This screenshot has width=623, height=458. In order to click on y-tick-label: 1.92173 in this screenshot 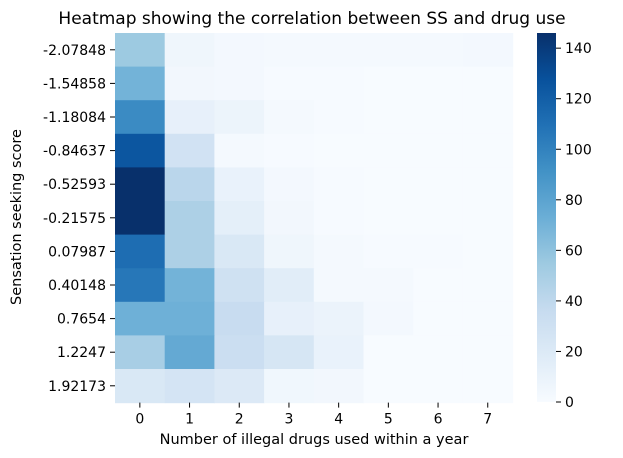, I will do `click(77, 387)`.